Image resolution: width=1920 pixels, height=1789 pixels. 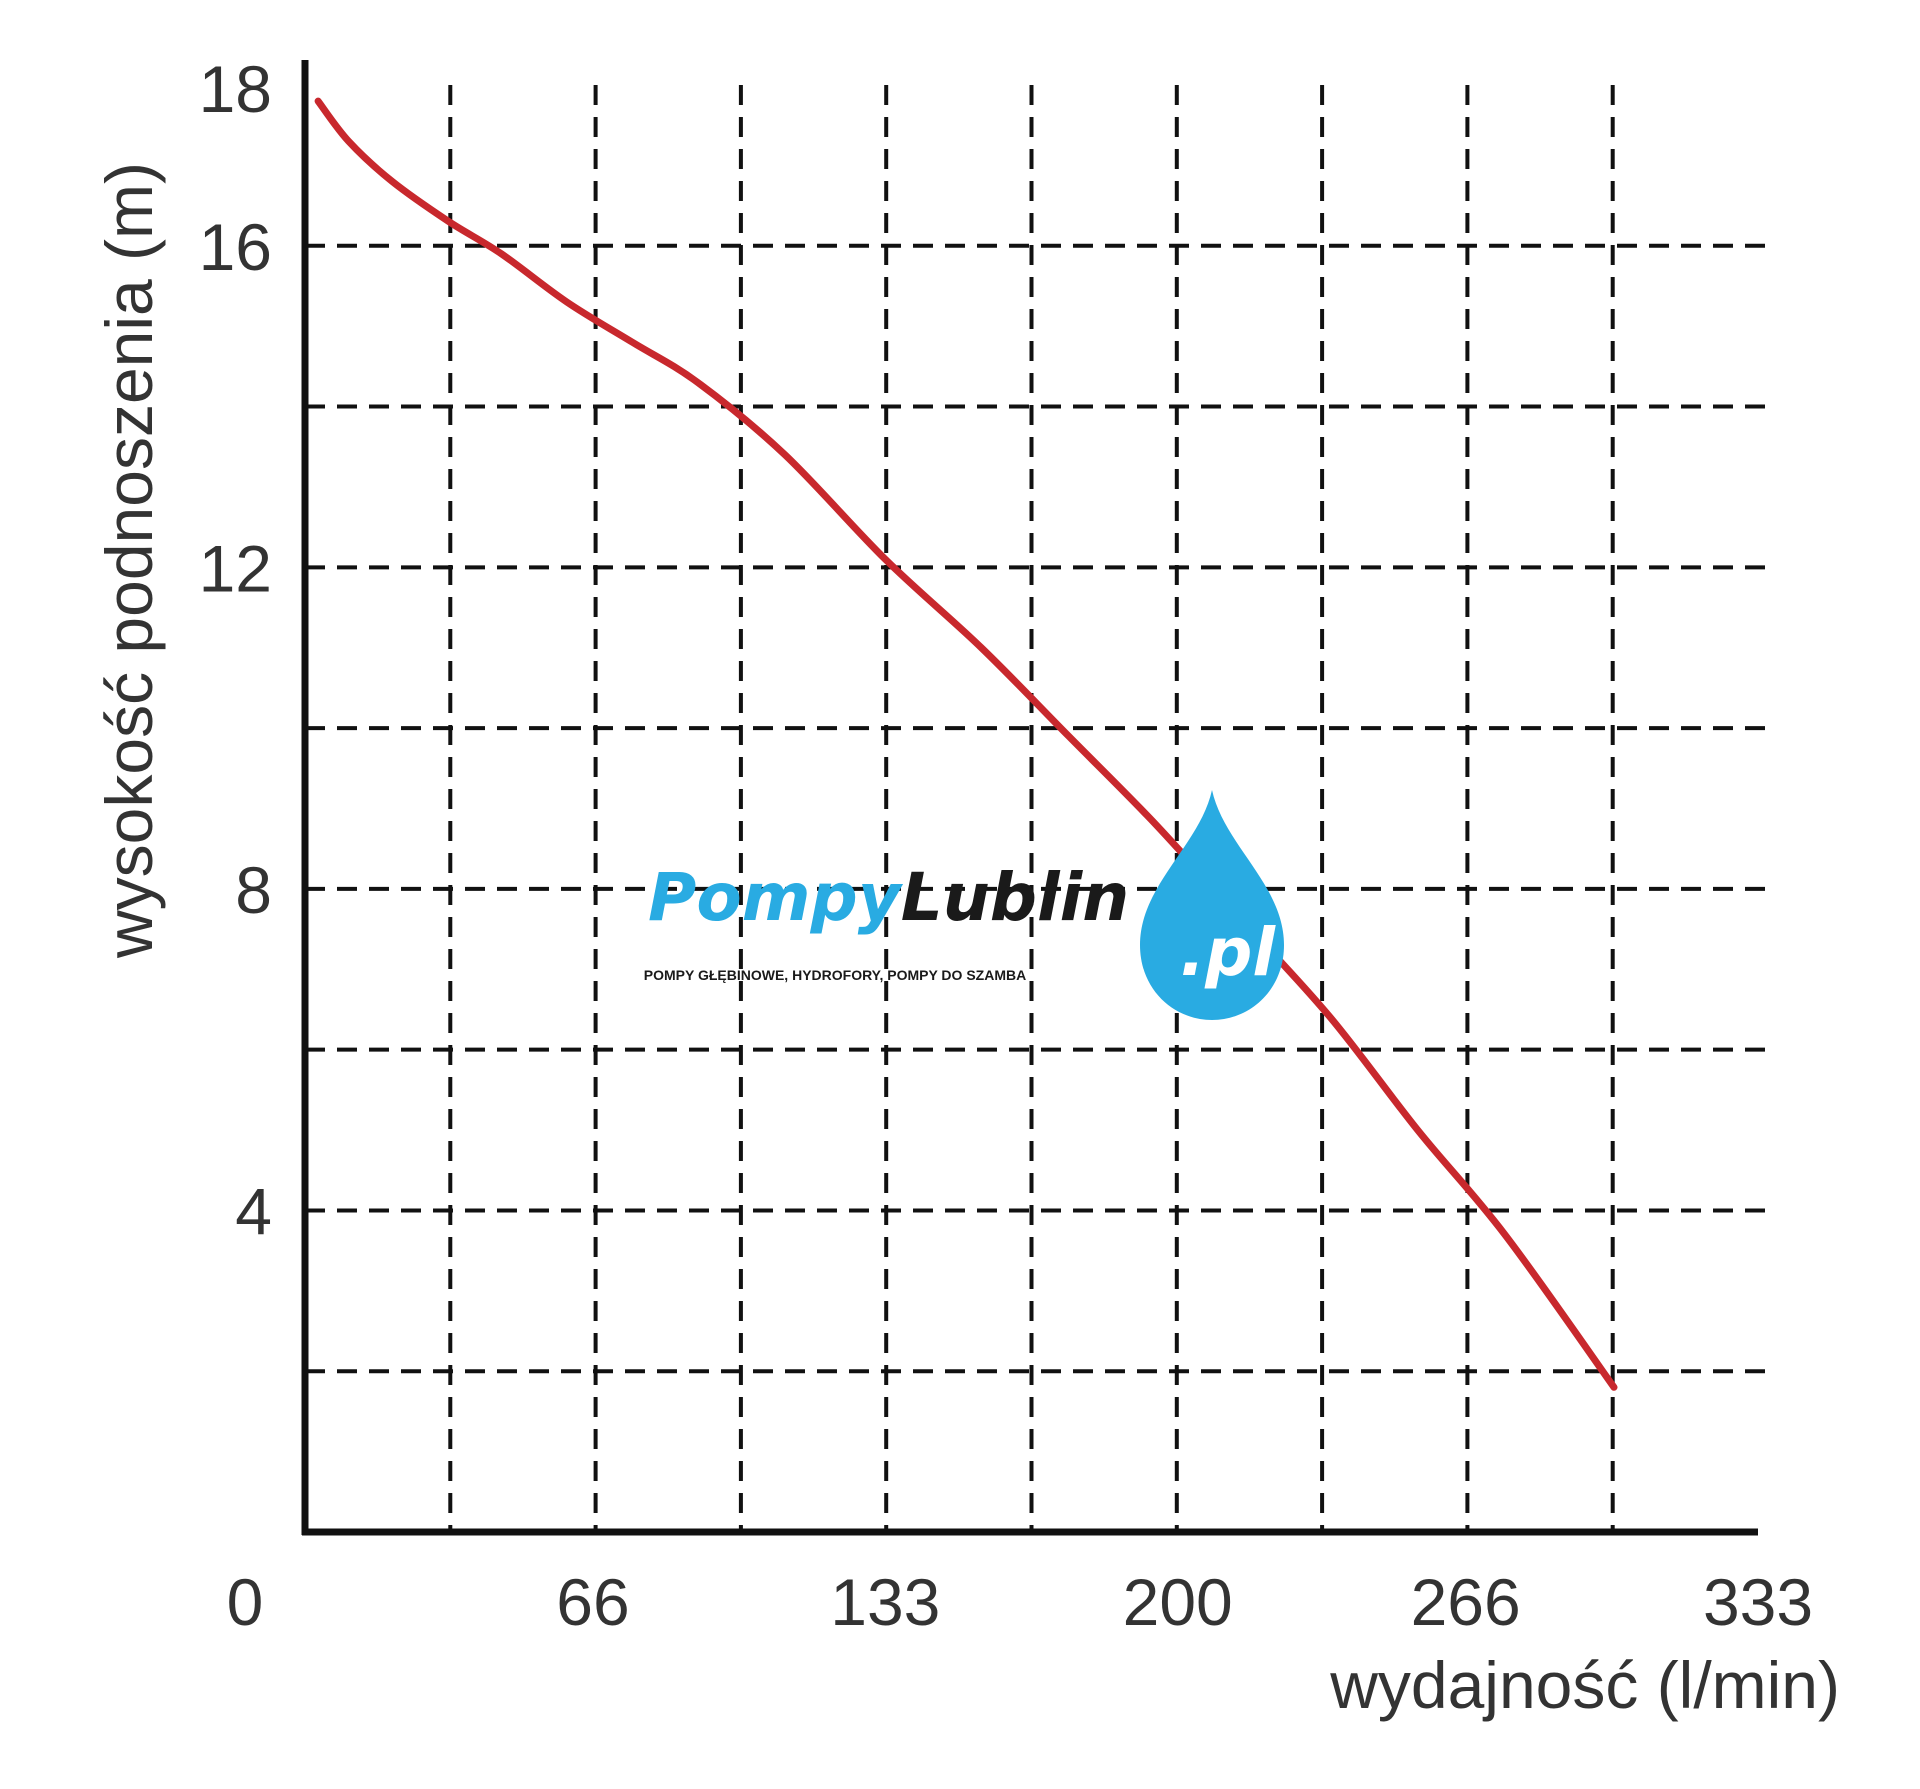 What do you see at coordinates (1178, 1602) in the screenshot?
I see `x-tick-label: 200` at bounding box center [1178, 1602].